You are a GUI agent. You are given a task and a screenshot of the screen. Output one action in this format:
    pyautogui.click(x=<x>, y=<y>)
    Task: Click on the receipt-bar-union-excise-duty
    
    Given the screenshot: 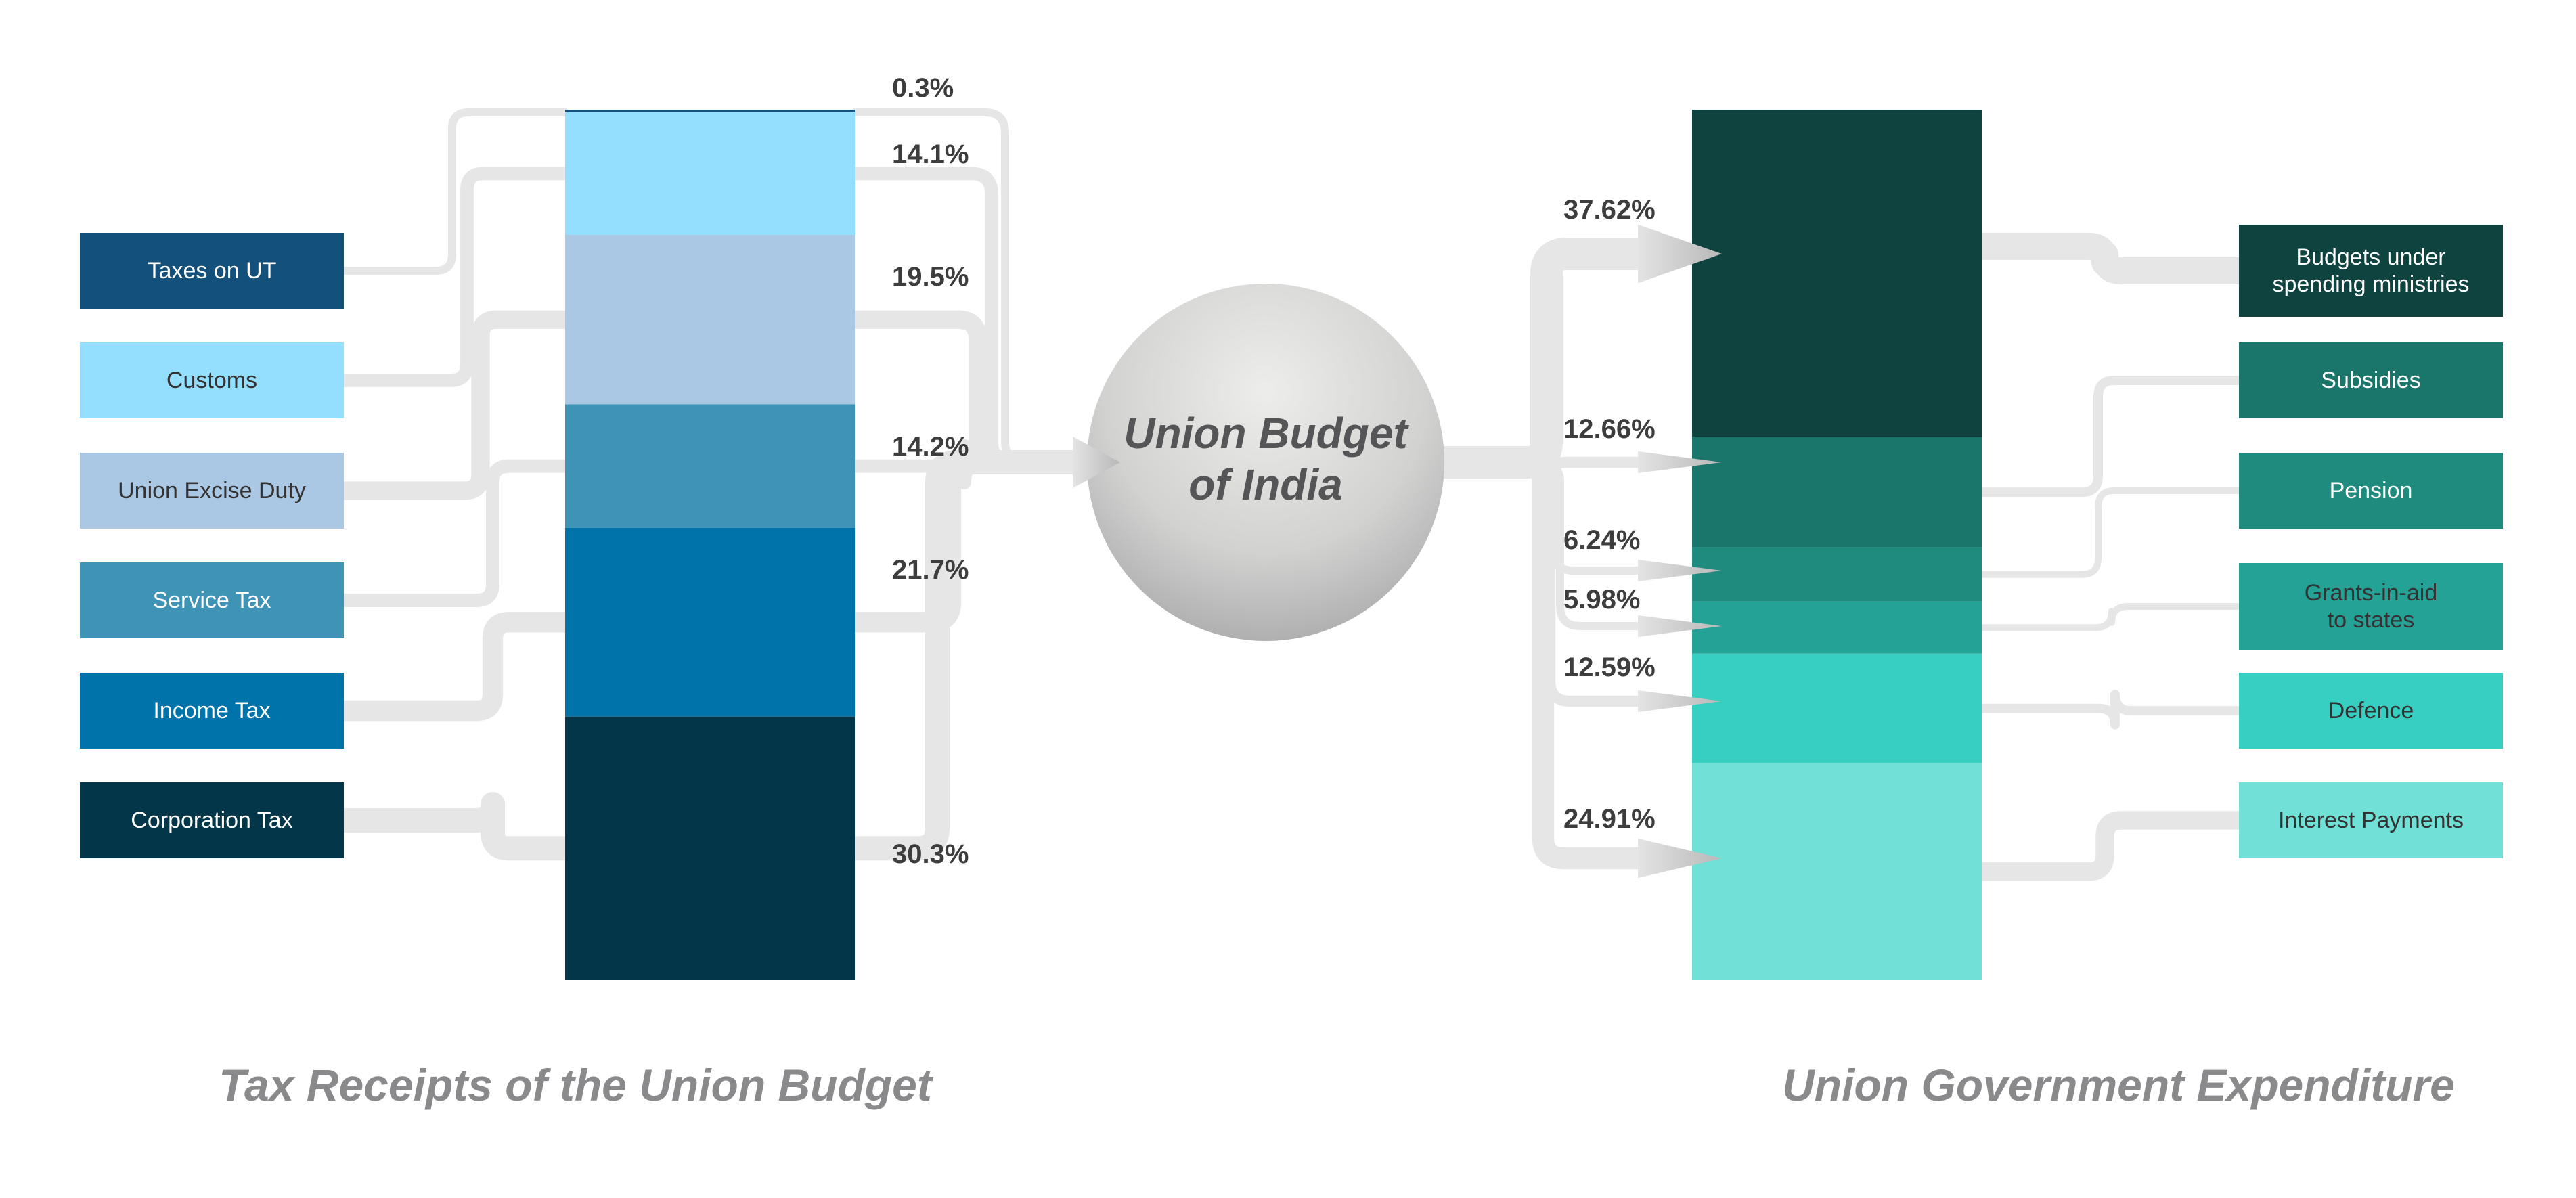 What is the action you would take?
    pyautogui.click(x=710, y=320)
    